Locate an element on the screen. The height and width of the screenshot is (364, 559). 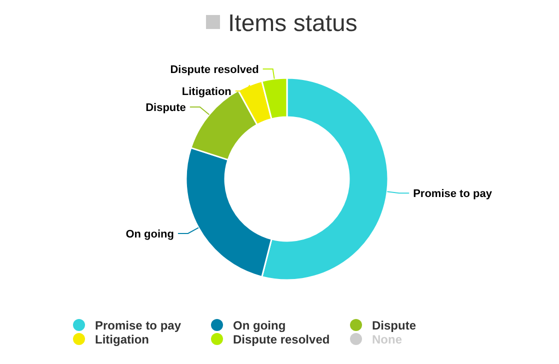
legend-label: Dispute resolved is located at coordinates (281, 339).